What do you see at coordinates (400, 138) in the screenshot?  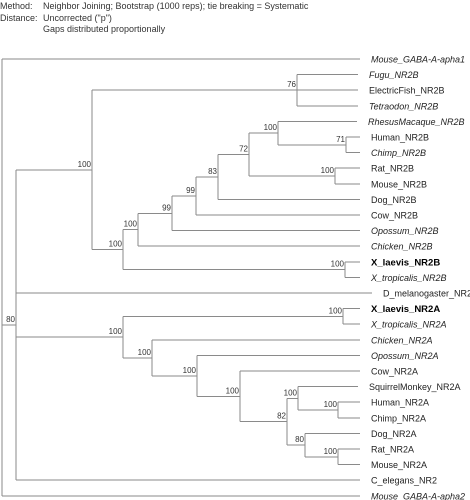 I see `leaf-label-human2b: Human_NR2B` at bounding box center [400, 138].